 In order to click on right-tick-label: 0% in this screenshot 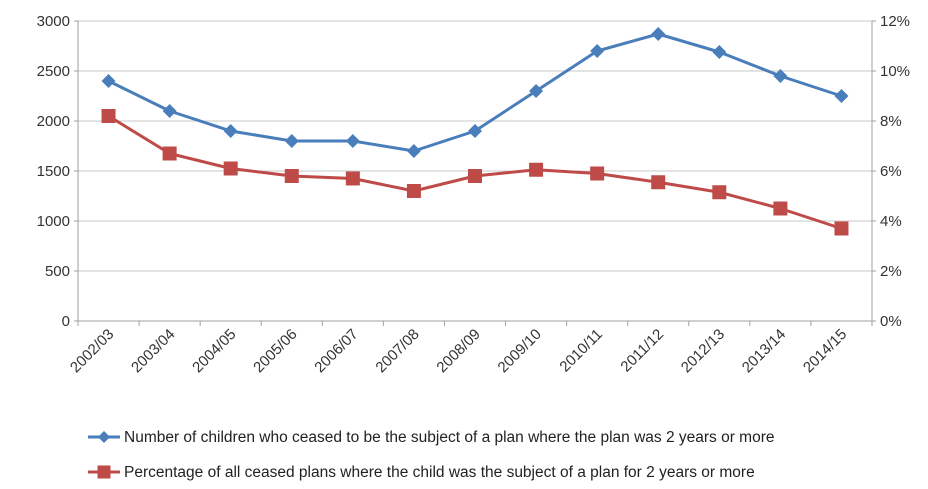, I will do `click(891, 321)`.